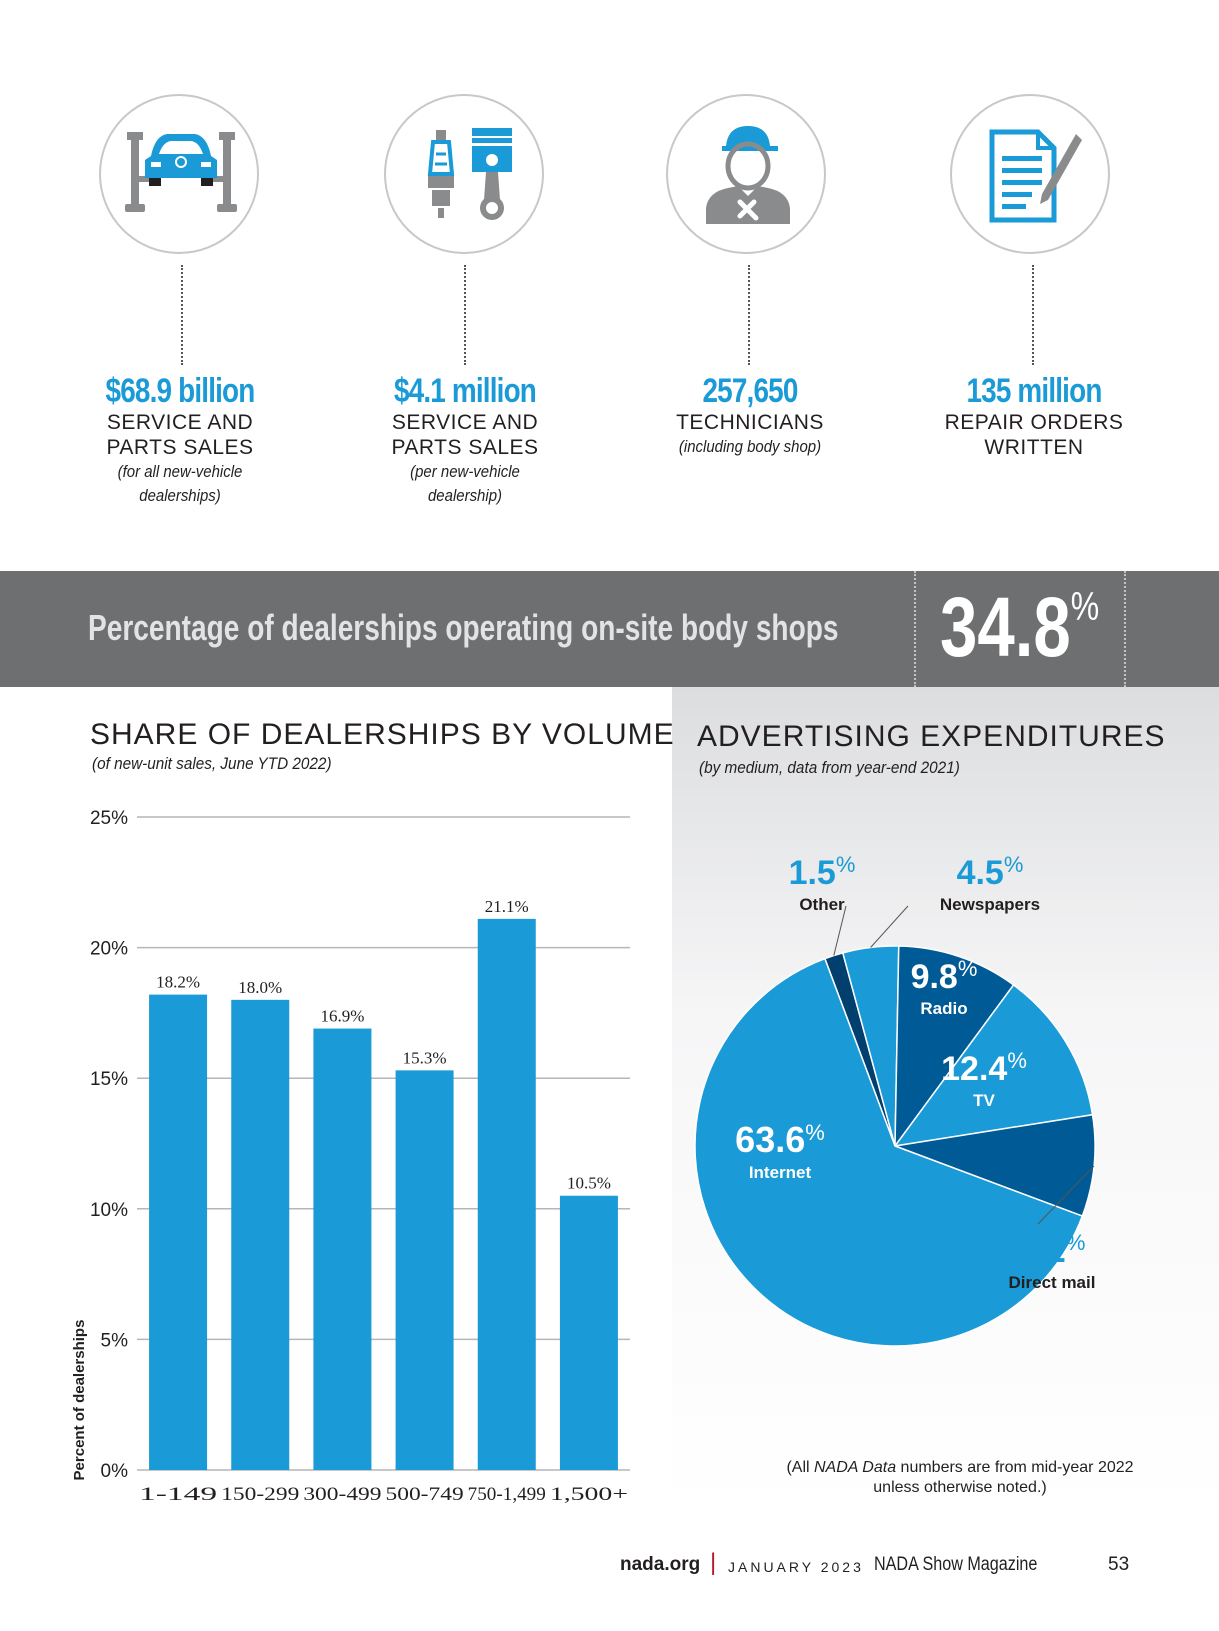 Image resolution: width=1219 pixels, height=1631 pixels. Describe the element at coordinates (507, 906) in the screenshot. I see `bar-value-label: 21.1%` at that location.